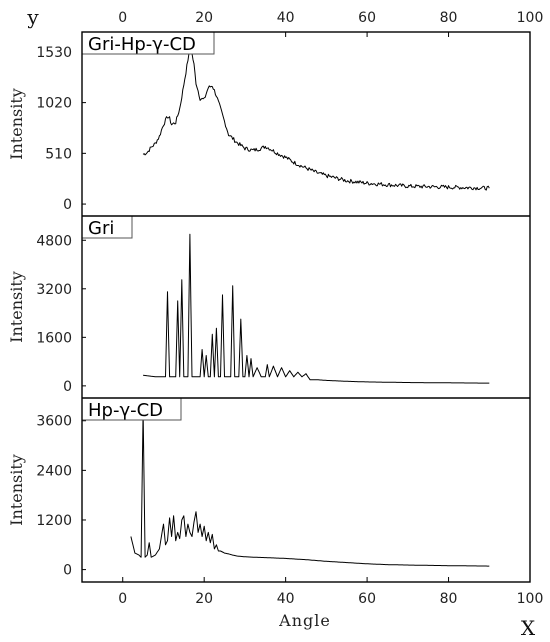 The image size is (550, 642). I want to click on x-axis-label: Angle, so click(304, 620).